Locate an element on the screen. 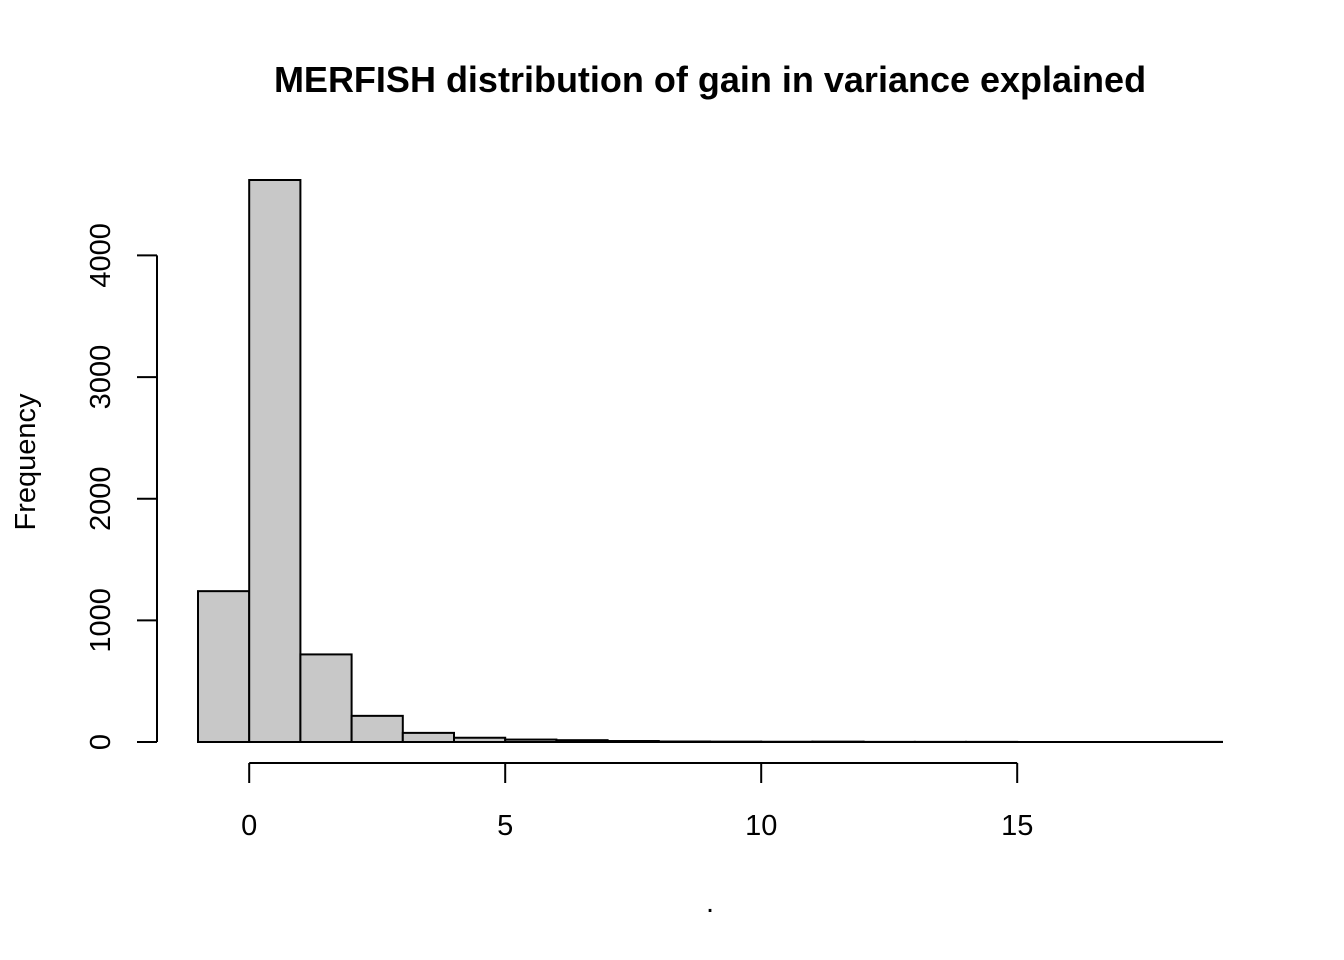 The height and width of the screenshot is (960, 1344). y-tick-label: 3000 is located at coordinates (101, 377).